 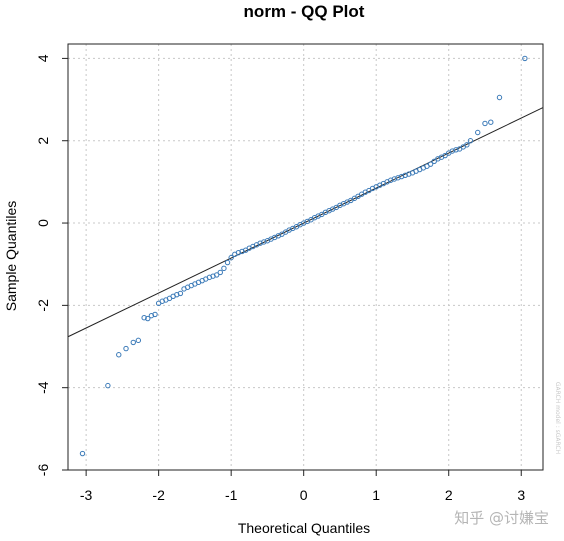 I want to click on x-tick-label: 0, so click(x=304, y=495).